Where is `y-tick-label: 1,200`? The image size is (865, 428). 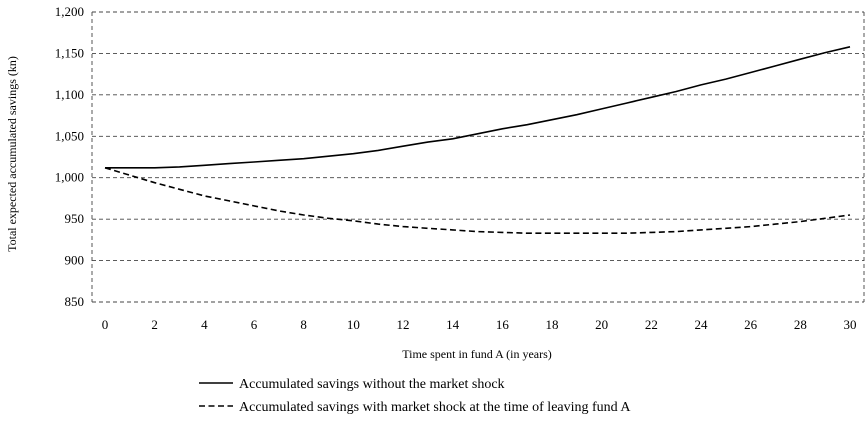 y-tick-label: 1,200 is located at coordinates (69, 11).